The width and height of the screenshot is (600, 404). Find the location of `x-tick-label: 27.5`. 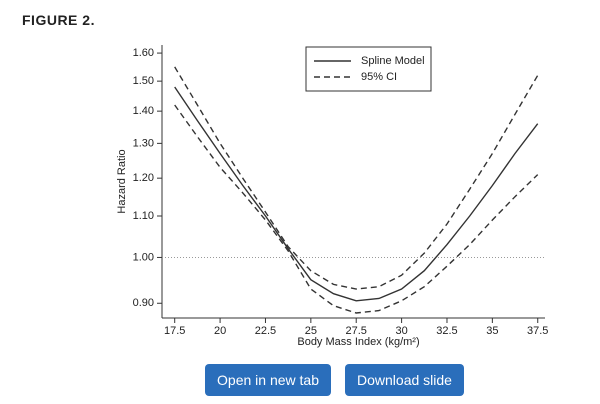

x-tick-label: 27.5 is located at coordinates (356, 331).